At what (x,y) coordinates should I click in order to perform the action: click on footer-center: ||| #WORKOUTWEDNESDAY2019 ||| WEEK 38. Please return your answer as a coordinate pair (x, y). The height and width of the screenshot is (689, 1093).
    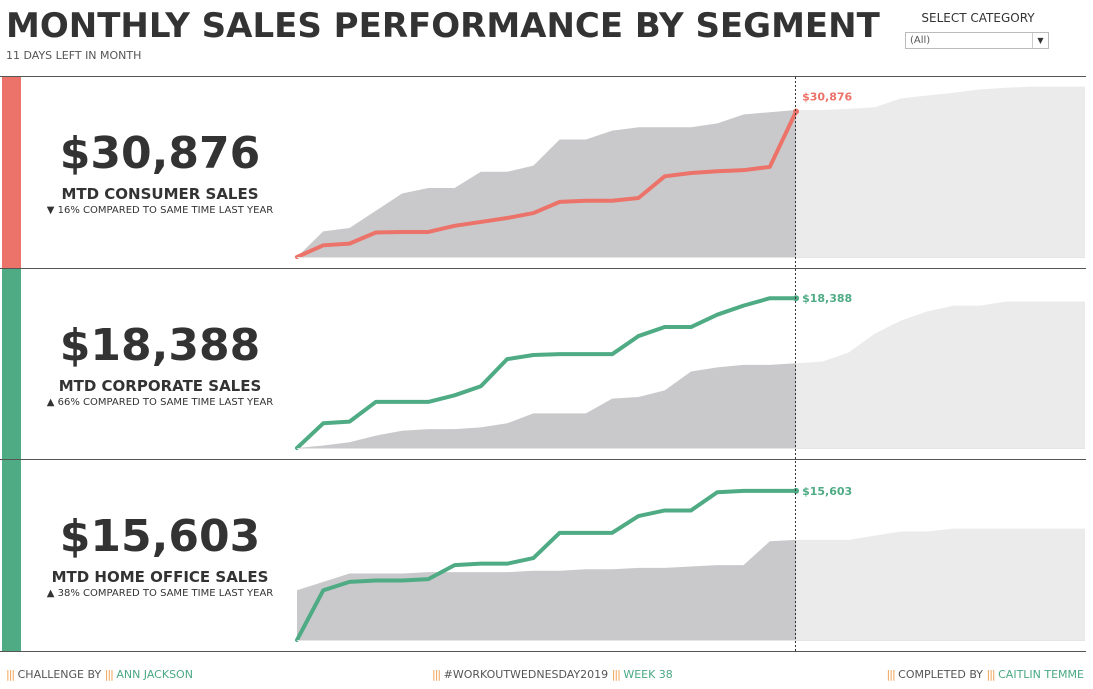
    Looking at the image, I should click on (552, 674).